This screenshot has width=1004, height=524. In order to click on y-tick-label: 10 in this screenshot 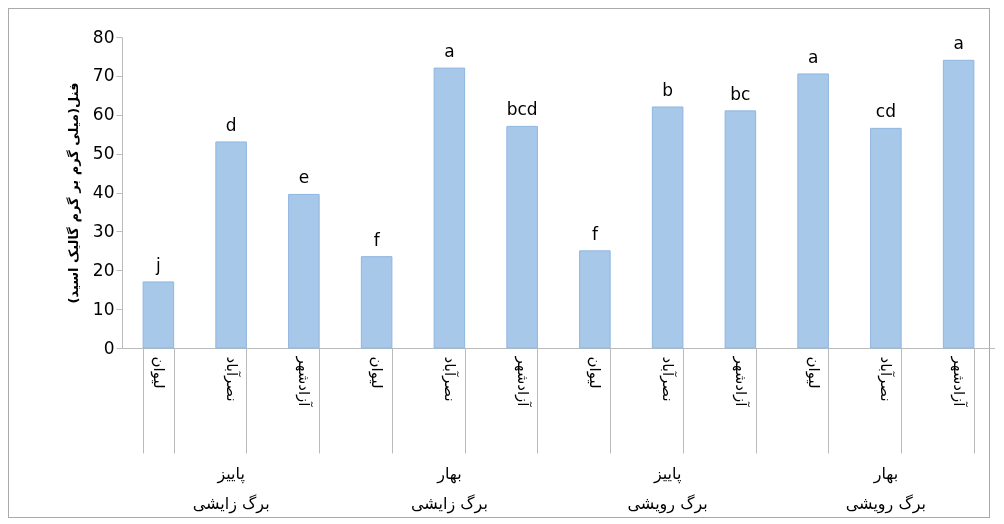, I will do `click(103, 308)`.